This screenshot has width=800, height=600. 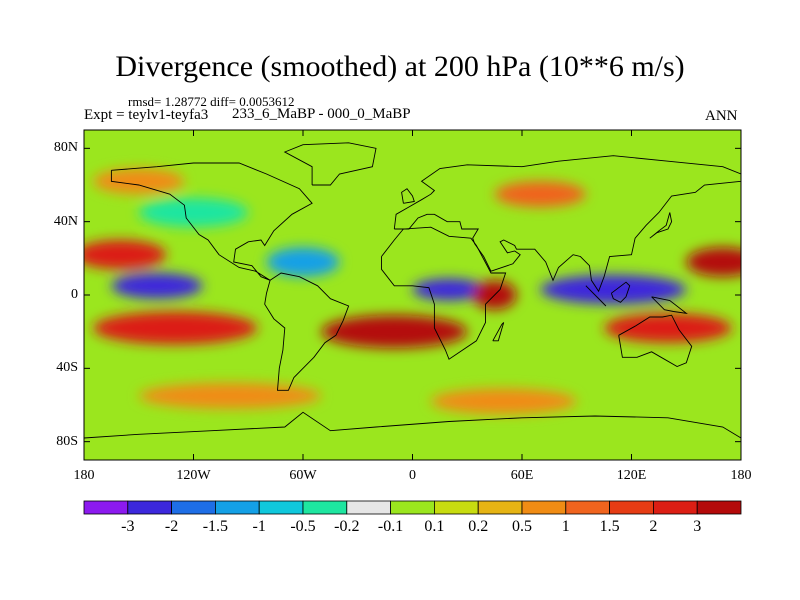 I want to click on coastline-greenland, so click(x=330, y=164).